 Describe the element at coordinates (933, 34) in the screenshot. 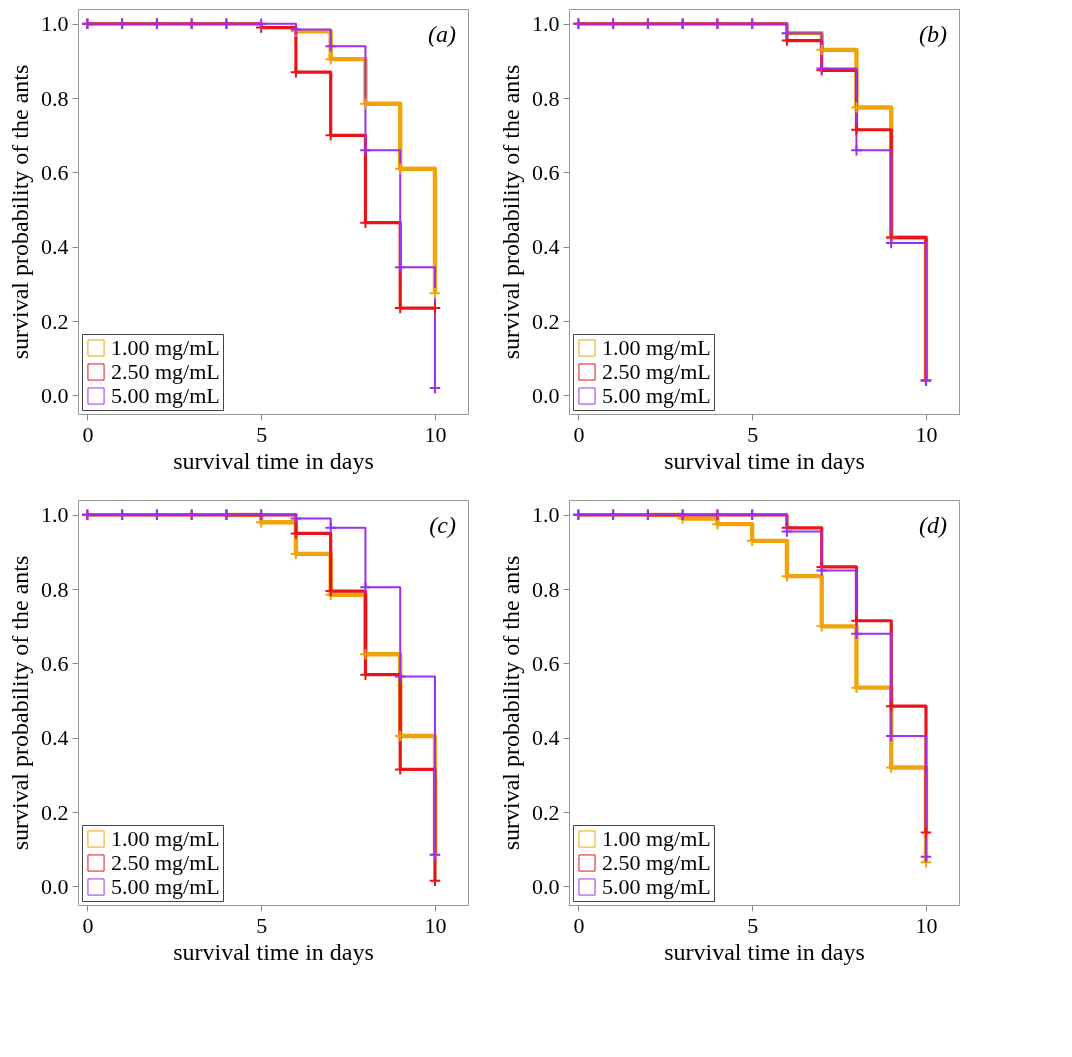

I see `annotation: (b)` at that location.